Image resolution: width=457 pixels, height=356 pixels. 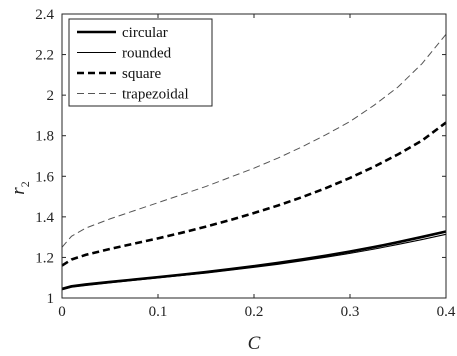 What do you see at coordinates (155, 95) in the screenshot?
I see `legend-label-trapezoidal: trapezoidal` at bounding box center [155, 95].